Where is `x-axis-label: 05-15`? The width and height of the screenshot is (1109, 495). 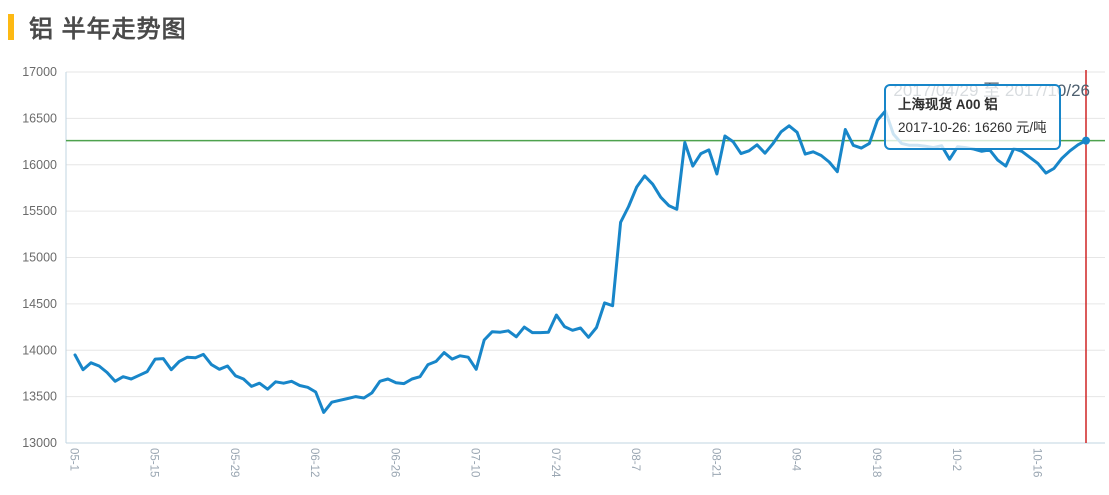
x-axis-label: 05-15 is located at coordinates (154, 462).